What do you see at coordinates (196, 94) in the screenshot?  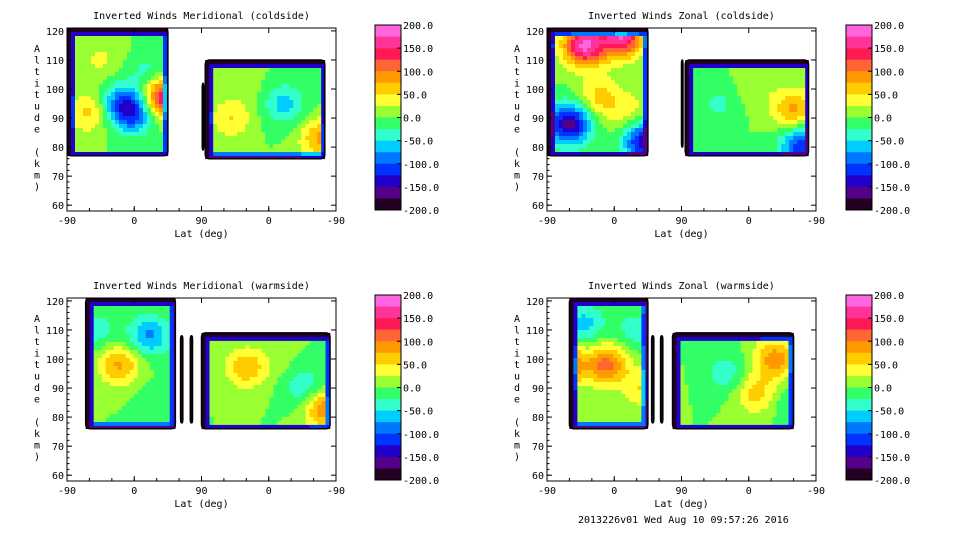 I see `contour-field` at bounding box center [196, 94].